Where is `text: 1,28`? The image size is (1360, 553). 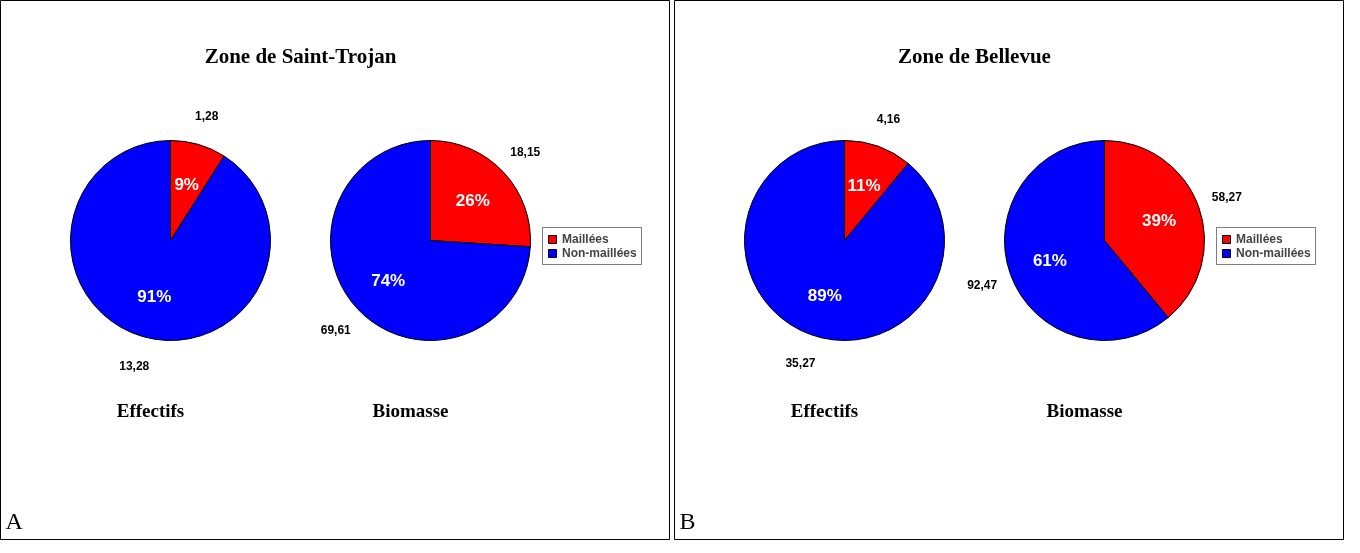
text: 1,28 is located at coordinates (207, 116).